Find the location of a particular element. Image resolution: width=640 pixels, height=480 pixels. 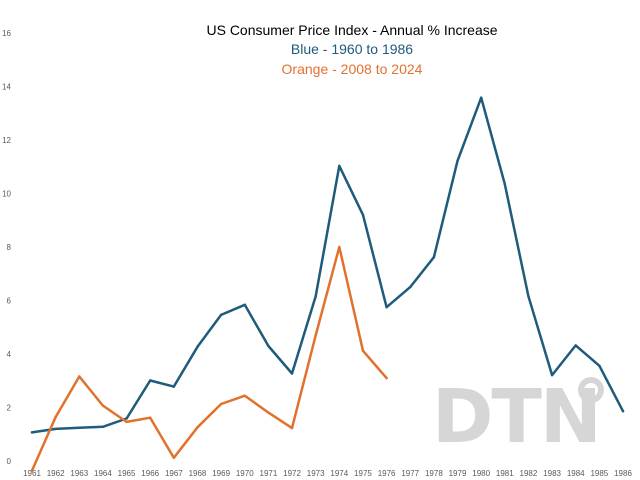

chart-subtitle-blue: Blue - 1960 to 1986 is located at coordinates (352, 49).